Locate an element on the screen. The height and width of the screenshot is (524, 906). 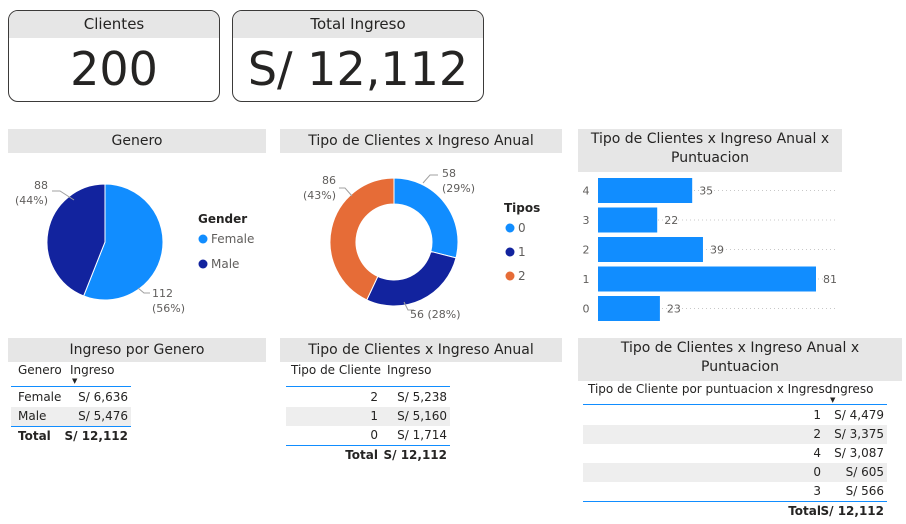
tabla-punt-title-line1: Tipo de Clientes x Ingreso Anual x is located at coordinates (740, 348).